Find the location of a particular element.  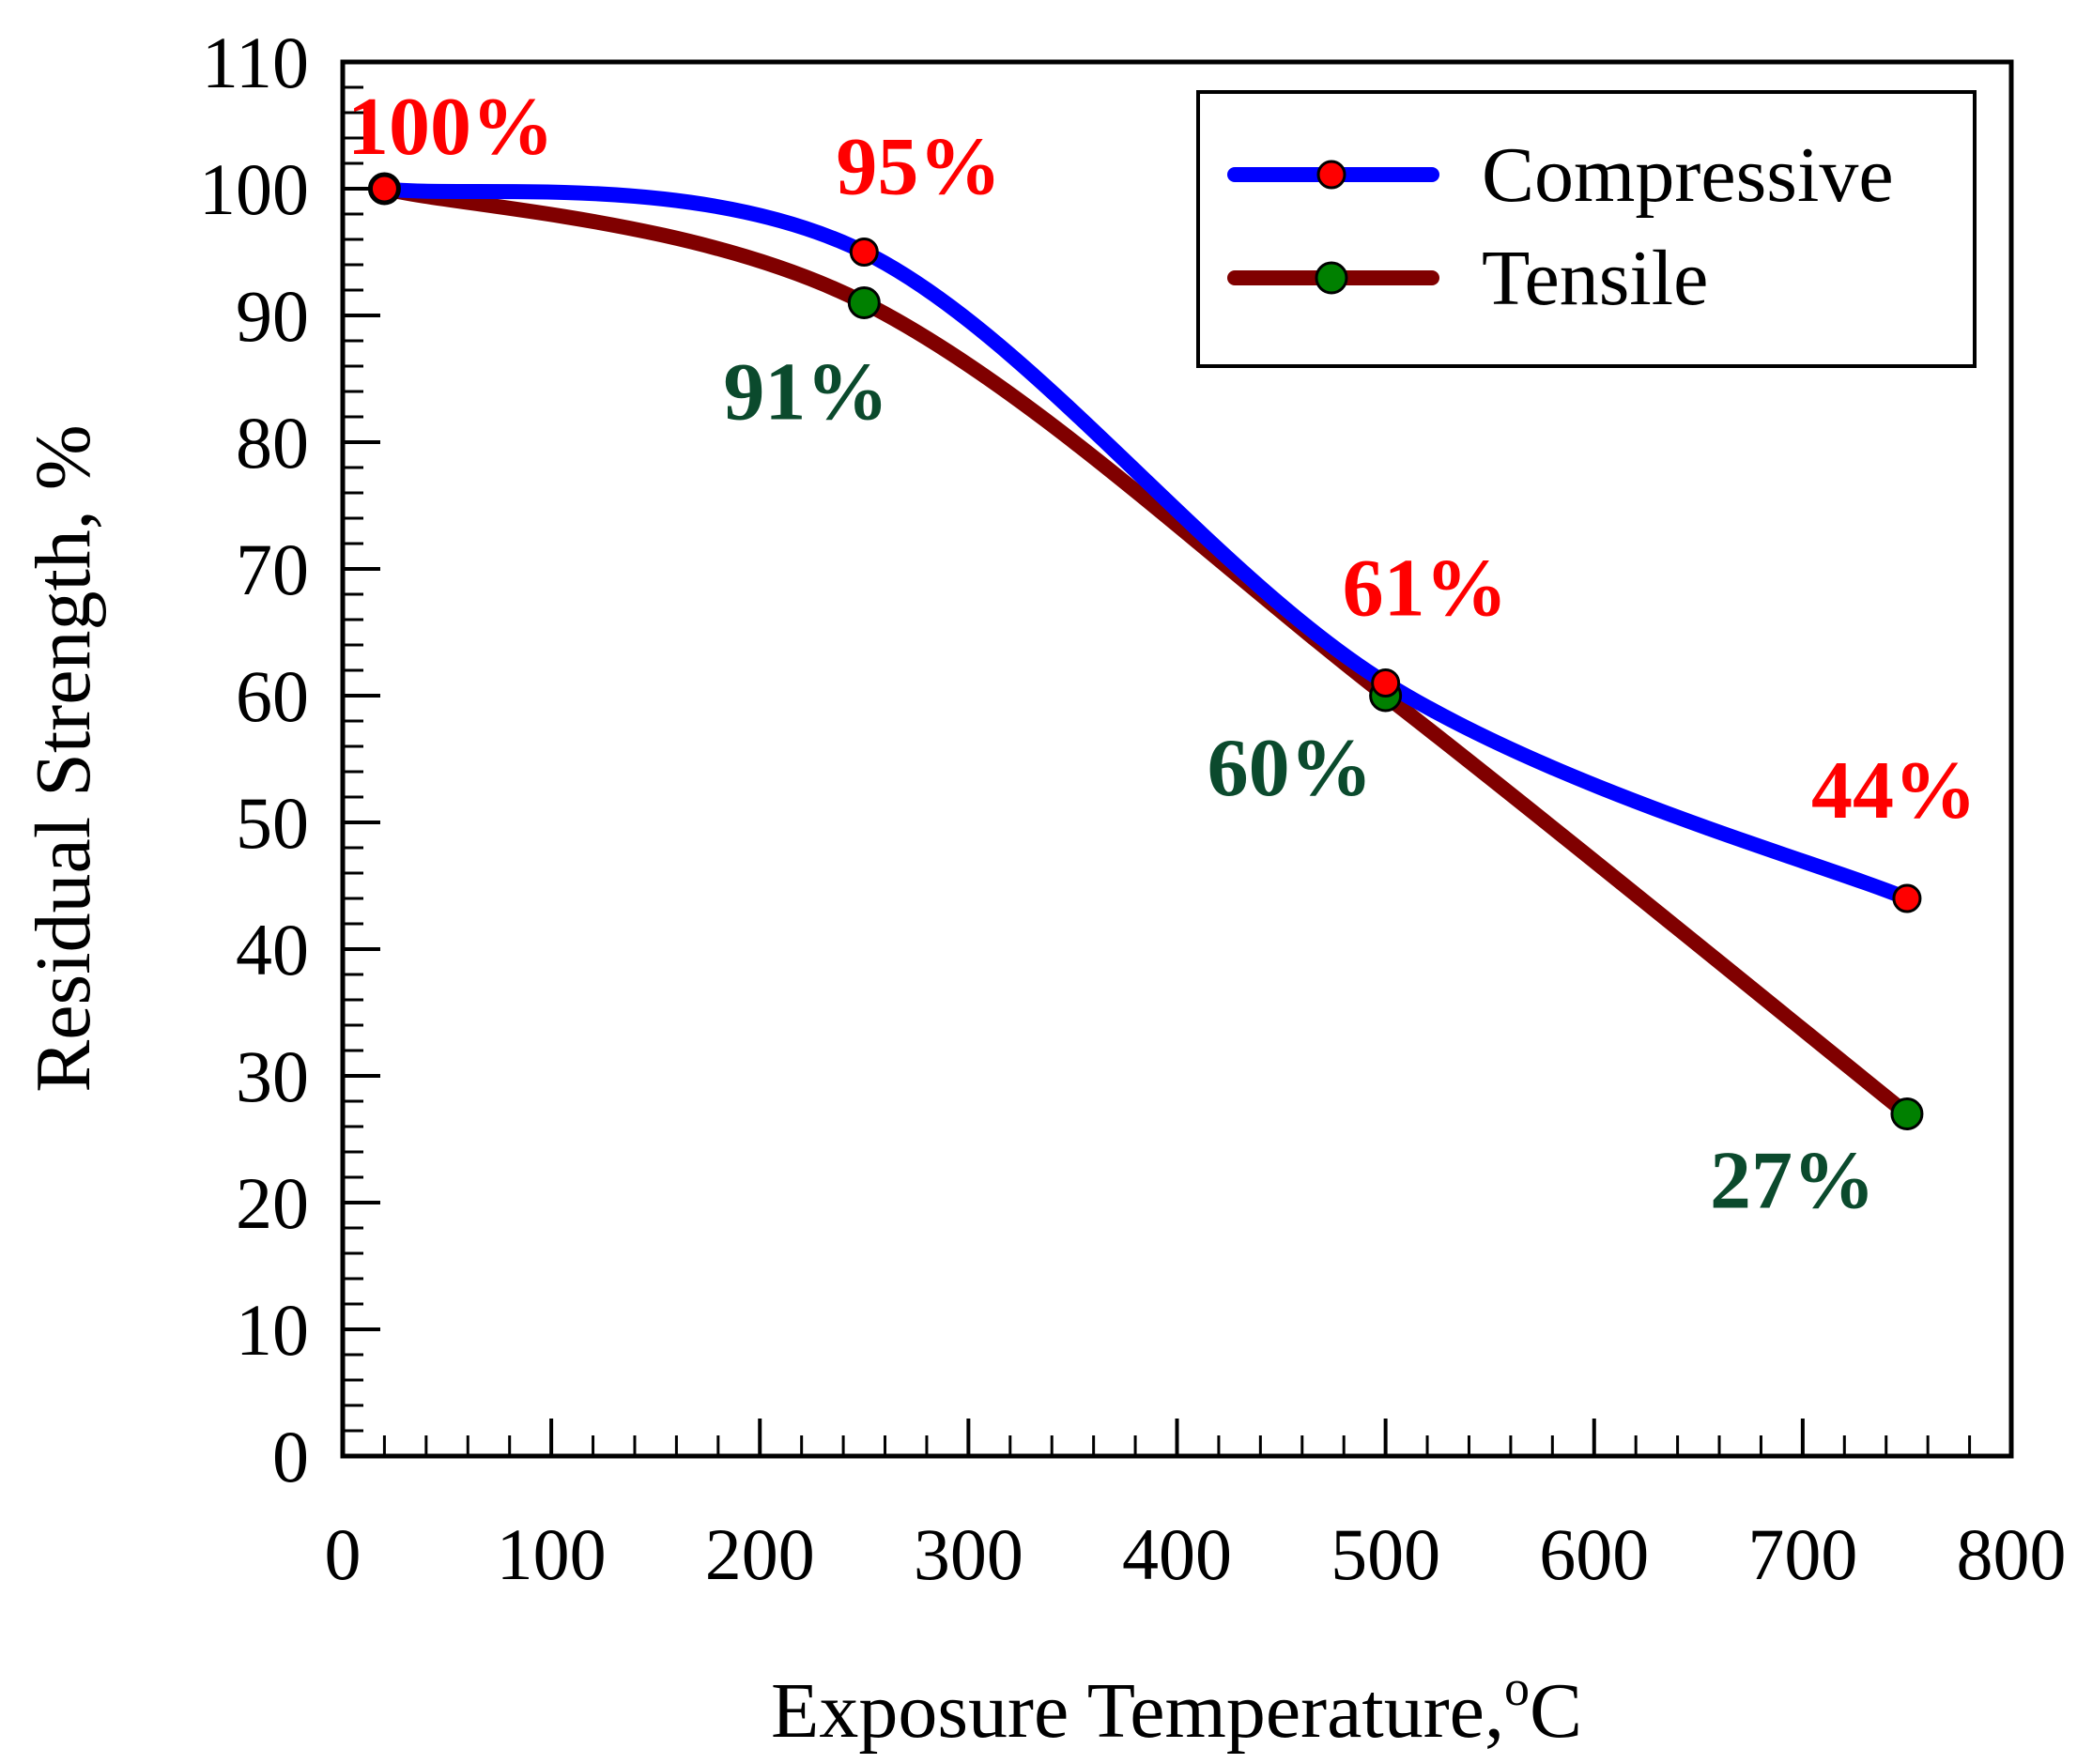

x-axis-title: Exposure Temperature,oC is located at coordinates (1176, 1708).